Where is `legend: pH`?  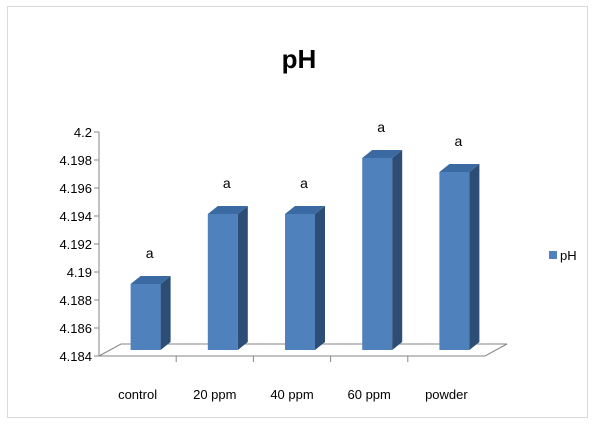
legend: pH is located at coordinates (563, 255).